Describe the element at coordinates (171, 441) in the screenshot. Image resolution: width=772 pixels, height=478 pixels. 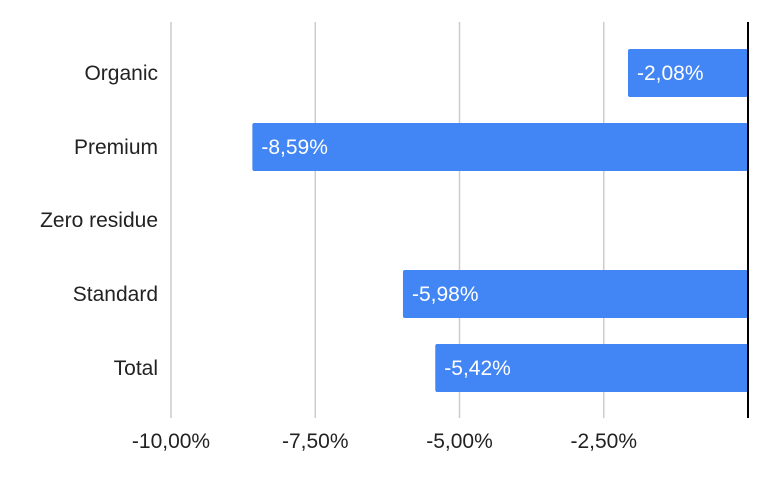
I see `x-tick-label: -10,00%` at that location.